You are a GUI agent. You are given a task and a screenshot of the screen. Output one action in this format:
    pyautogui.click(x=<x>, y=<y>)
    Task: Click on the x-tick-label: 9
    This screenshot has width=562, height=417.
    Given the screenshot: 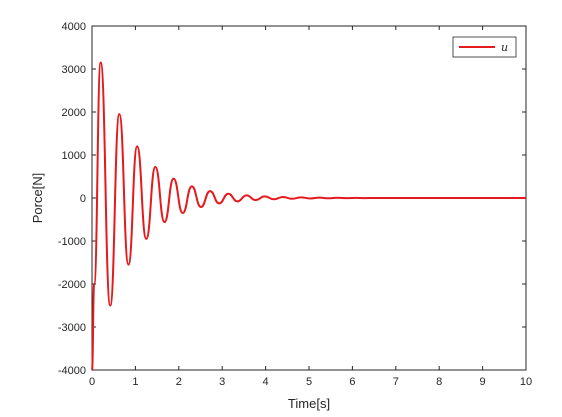 What is the action you would take?
    pyautogui.click(x=483, y=382)
    